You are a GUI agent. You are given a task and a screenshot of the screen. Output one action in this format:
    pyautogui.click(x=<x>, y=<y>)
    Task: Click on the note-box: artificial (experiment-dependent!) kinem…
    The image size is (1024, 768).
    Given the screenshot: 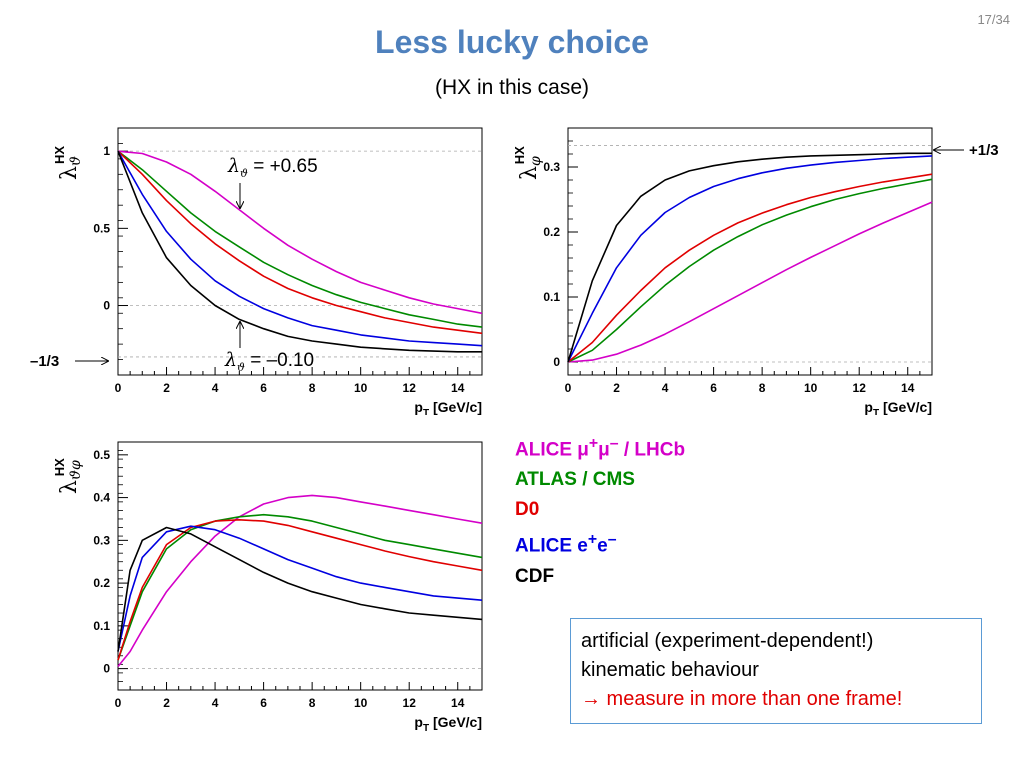 What is the action you would take?
    pyautogui.click(x=776, y=671)
    